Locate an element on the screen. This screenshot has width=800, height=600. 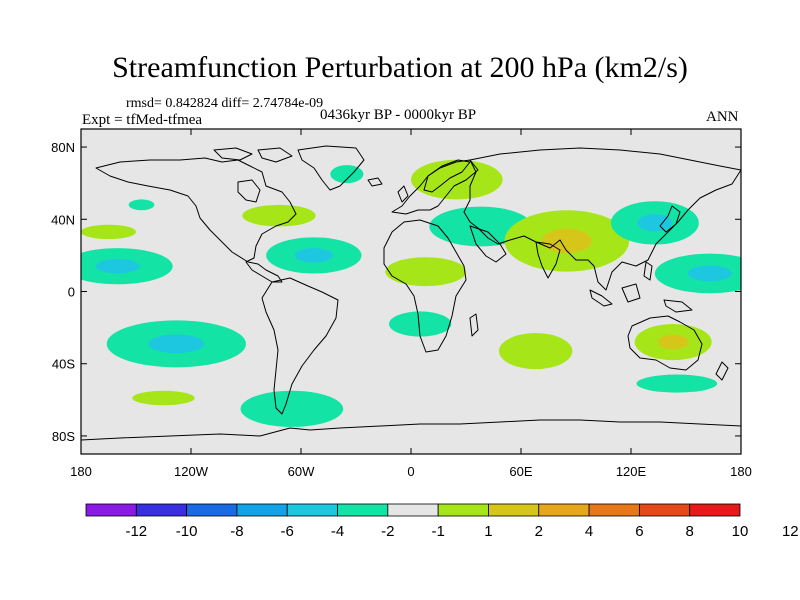
colorbar-label: 2 is located at coordinates (539, 531).